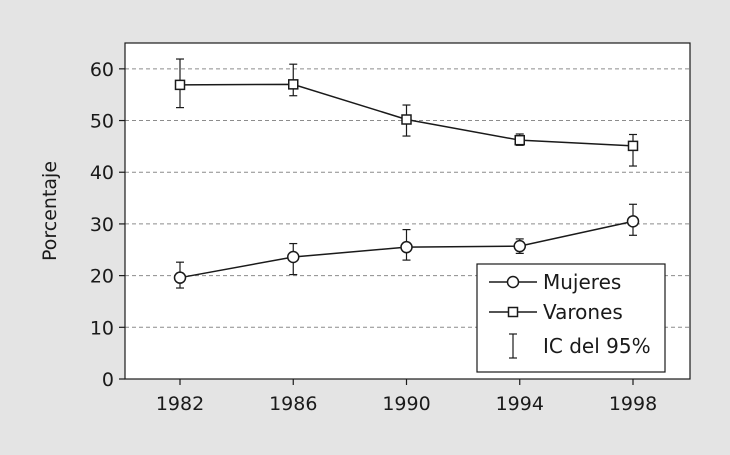 This screenshot has height=455, width=730. I want to click on y-tick-label: 10, so click(102, 328).